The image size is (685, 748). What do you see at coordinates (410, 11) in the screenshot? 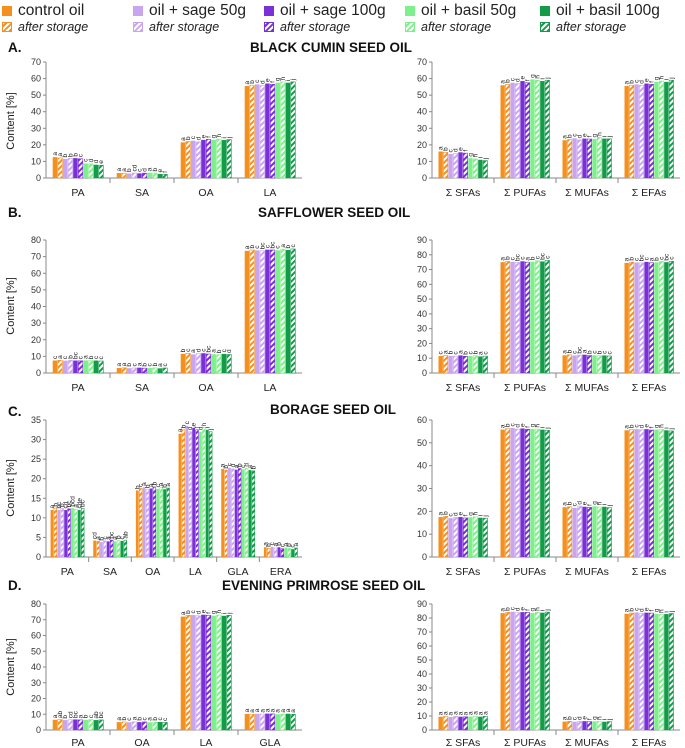
I see `legend-swatch-basil-50g` at bounding box center [410, 11].